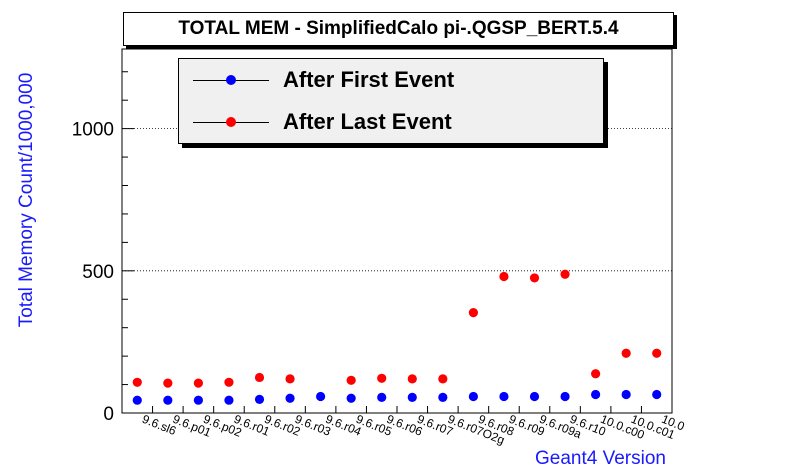 Image resolution: width=796 pixels, height=472 pixels. I want to click on y-tick-label: 1000, so click(93, 130).